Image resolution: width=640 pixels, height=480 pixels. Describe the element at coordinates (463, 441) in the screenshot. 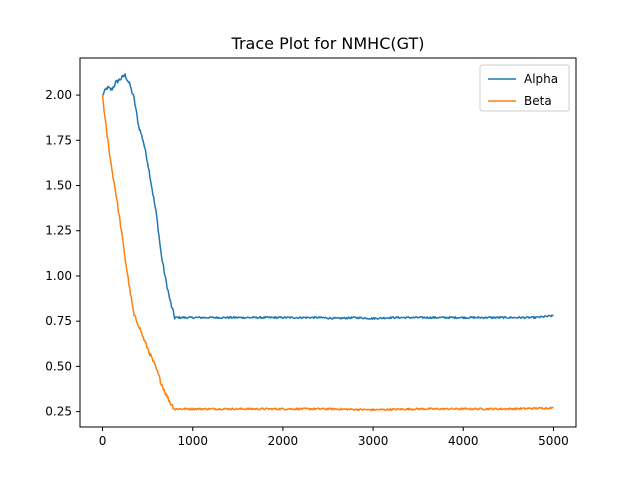

I see `x-tick-label: 4000` at that location.